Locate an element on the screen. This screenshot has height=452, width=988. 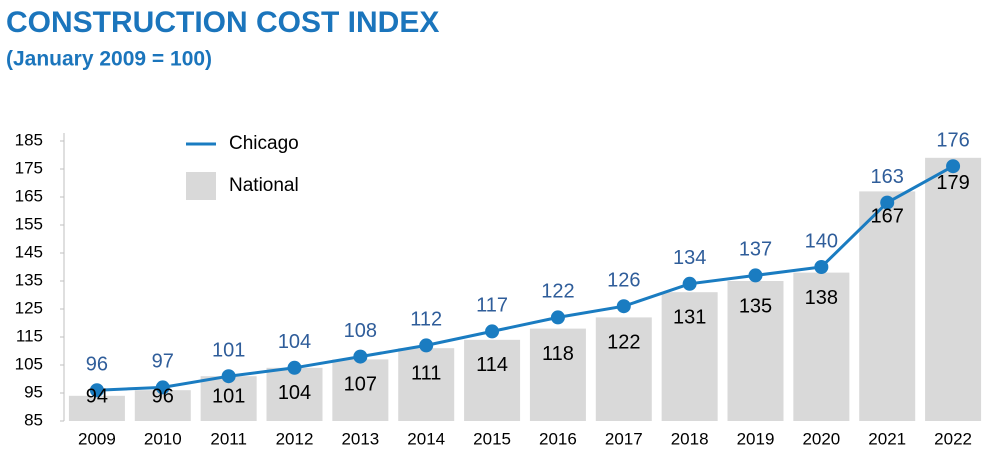
x-tick-label: 2022 is located at coordinates (953, 438).